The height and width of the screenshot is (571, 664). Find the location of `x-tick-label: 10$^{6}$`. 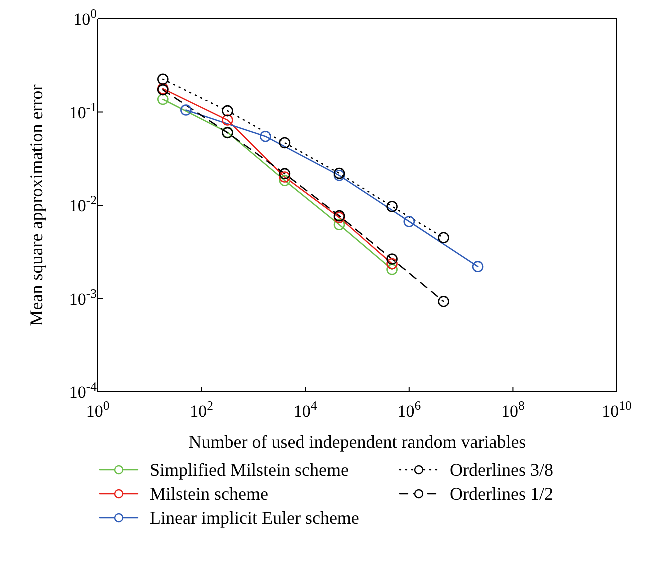

x-tick-label: 10$^{6}$ is located at coordinates (410, 410).